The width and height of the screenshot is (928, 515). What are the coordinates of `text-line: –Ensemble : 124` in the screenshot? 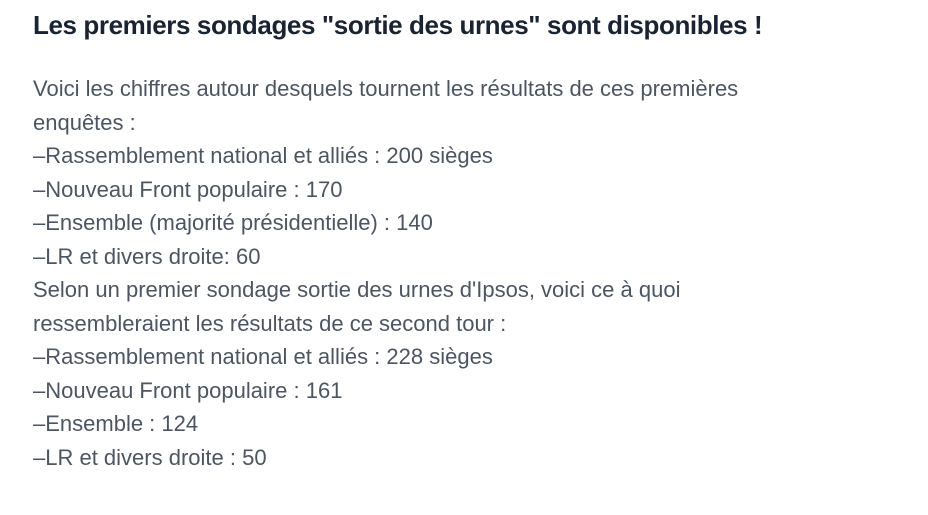 It's located at (116, 423).